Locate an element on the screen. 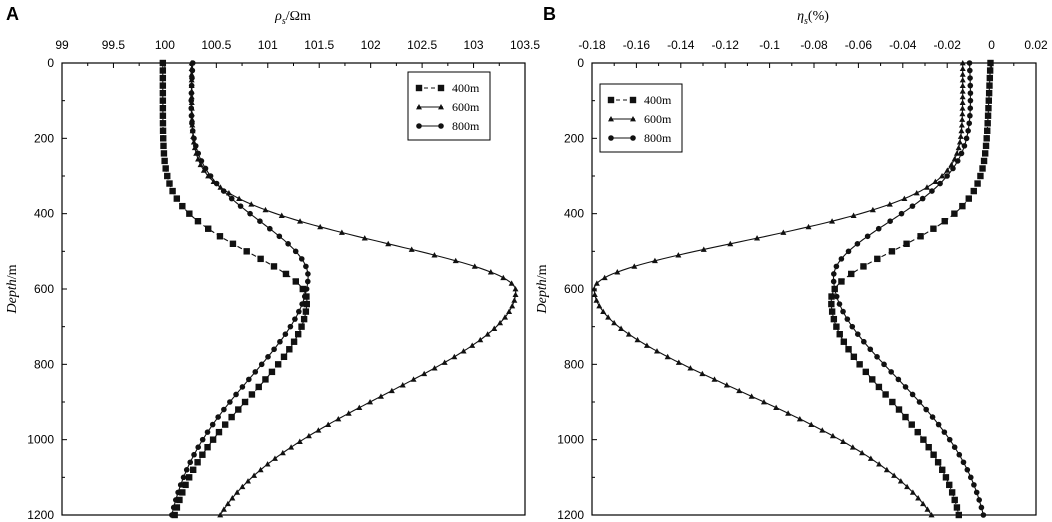 The width and height of the screenshot is (1052, 522). y-tick-label: 200 is located at coordinates (44, 138).